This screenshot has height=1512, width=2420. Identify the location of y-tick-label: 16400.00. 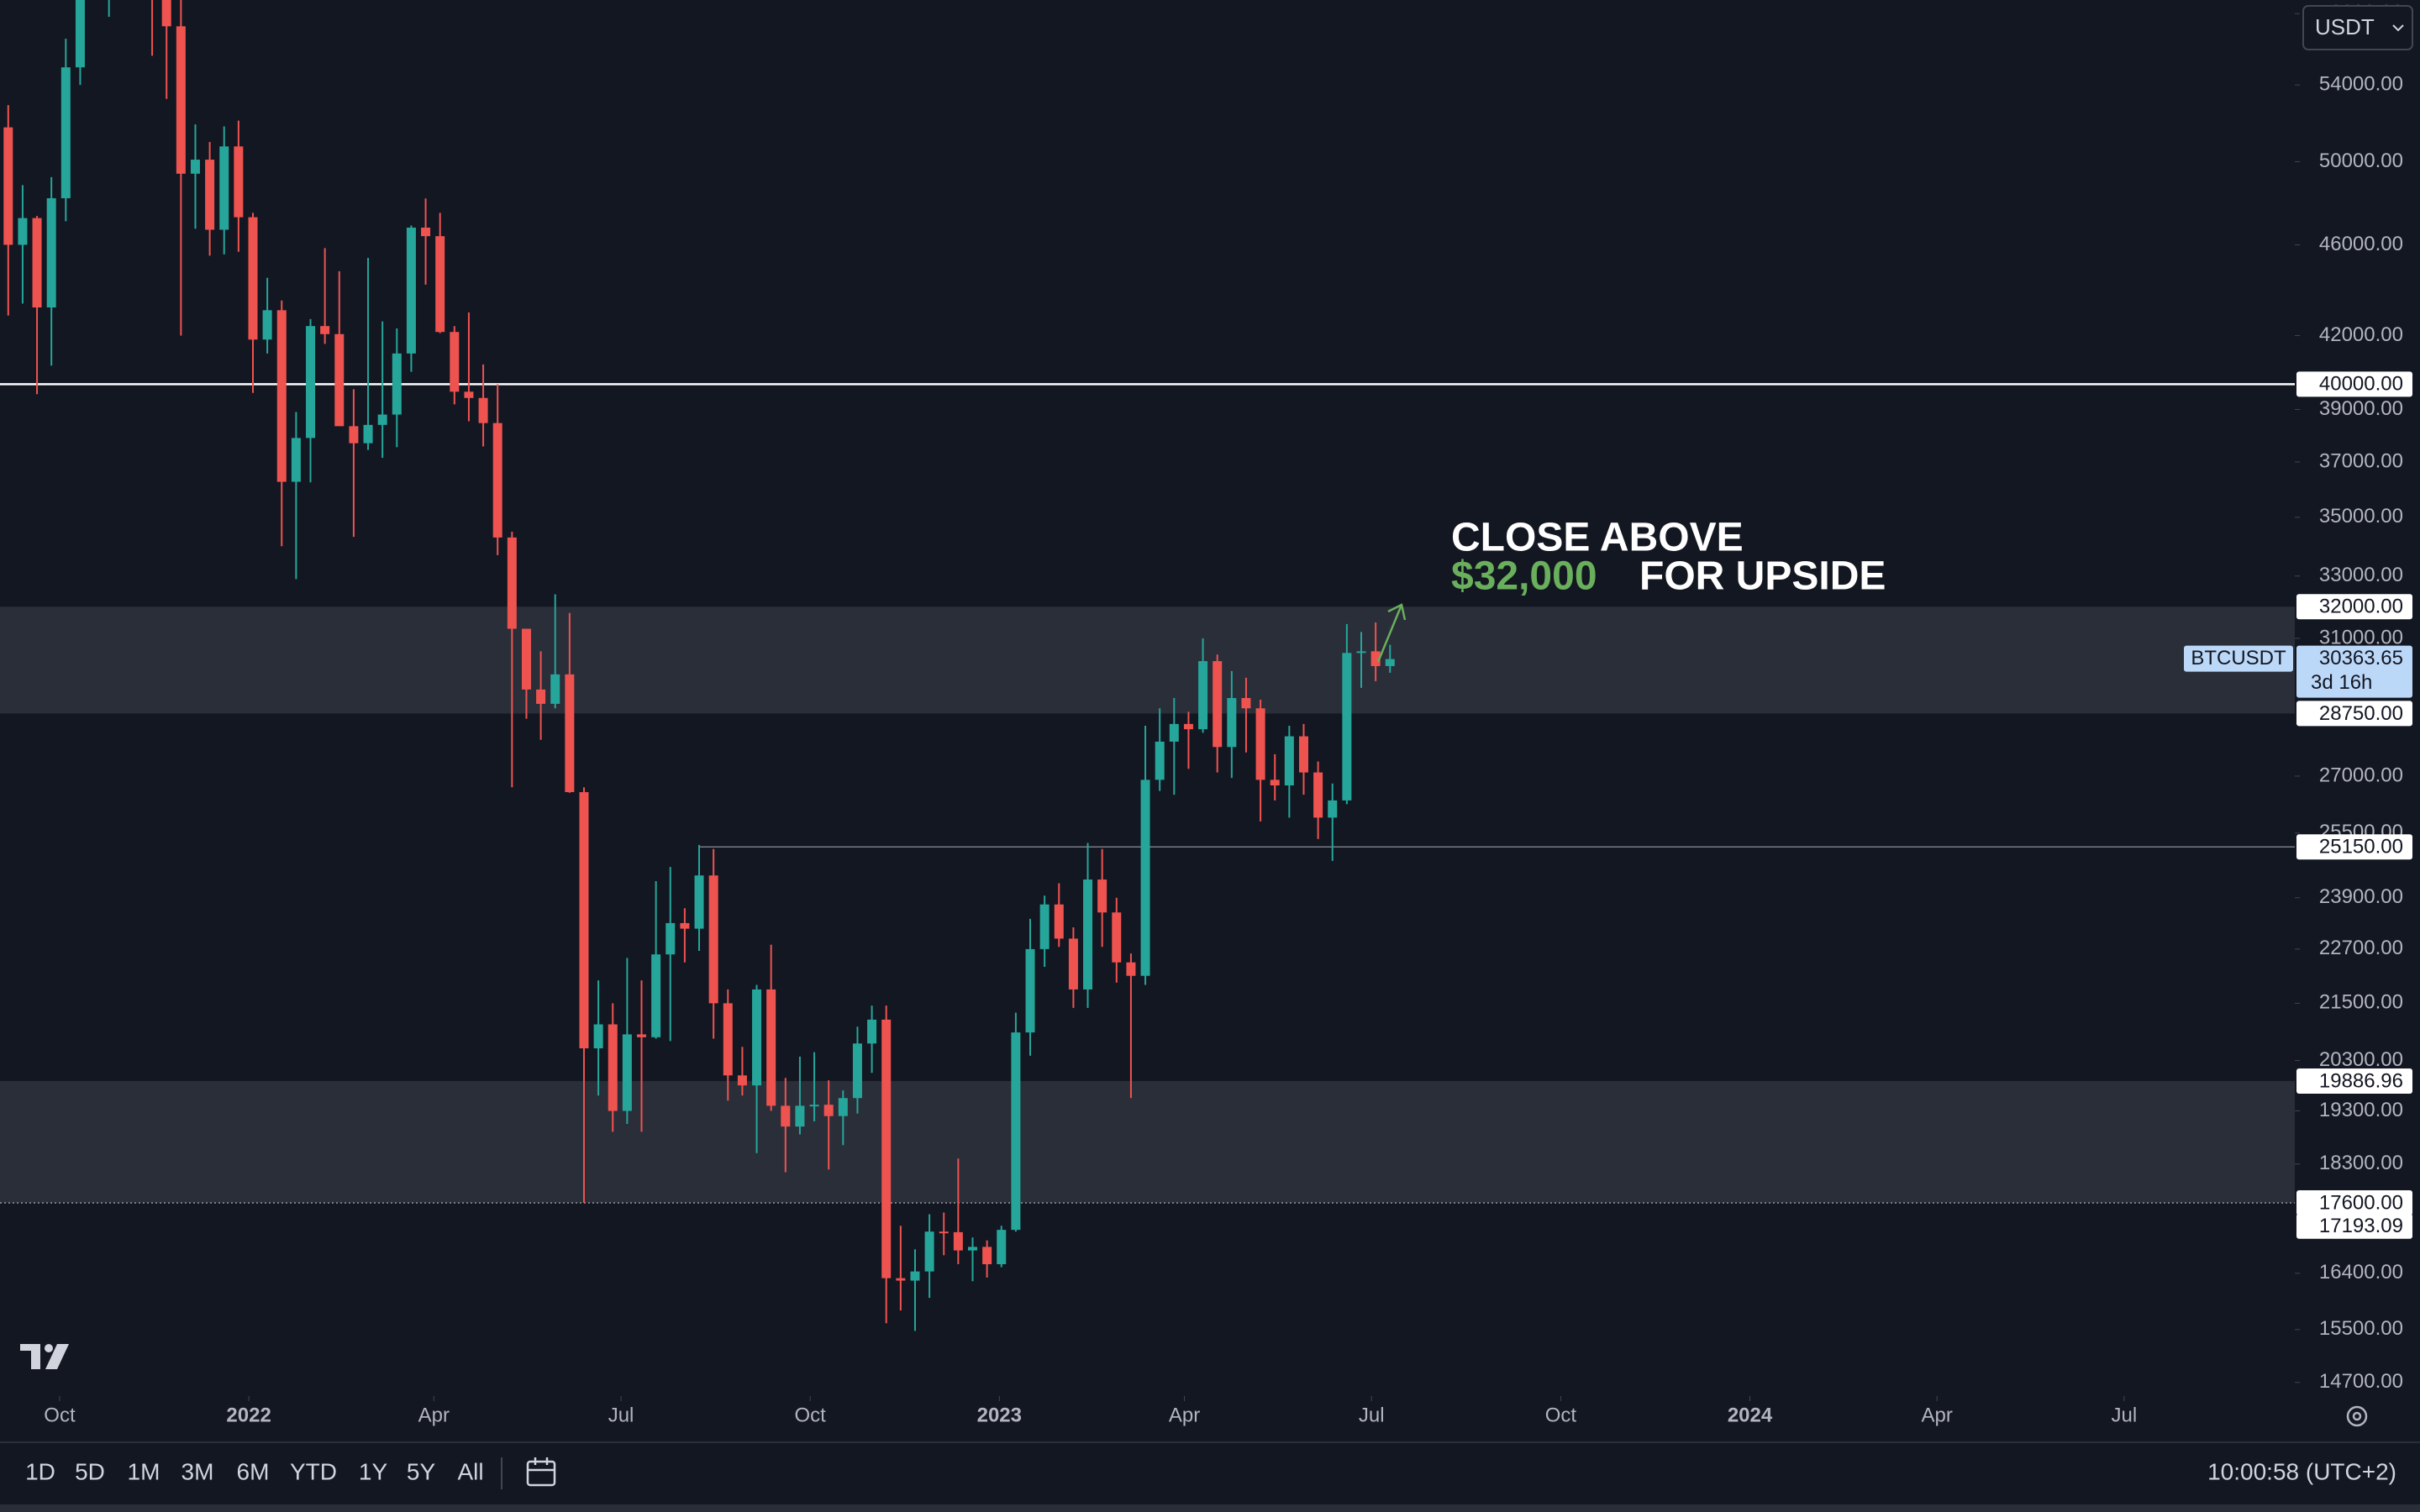
(2361, 1272).